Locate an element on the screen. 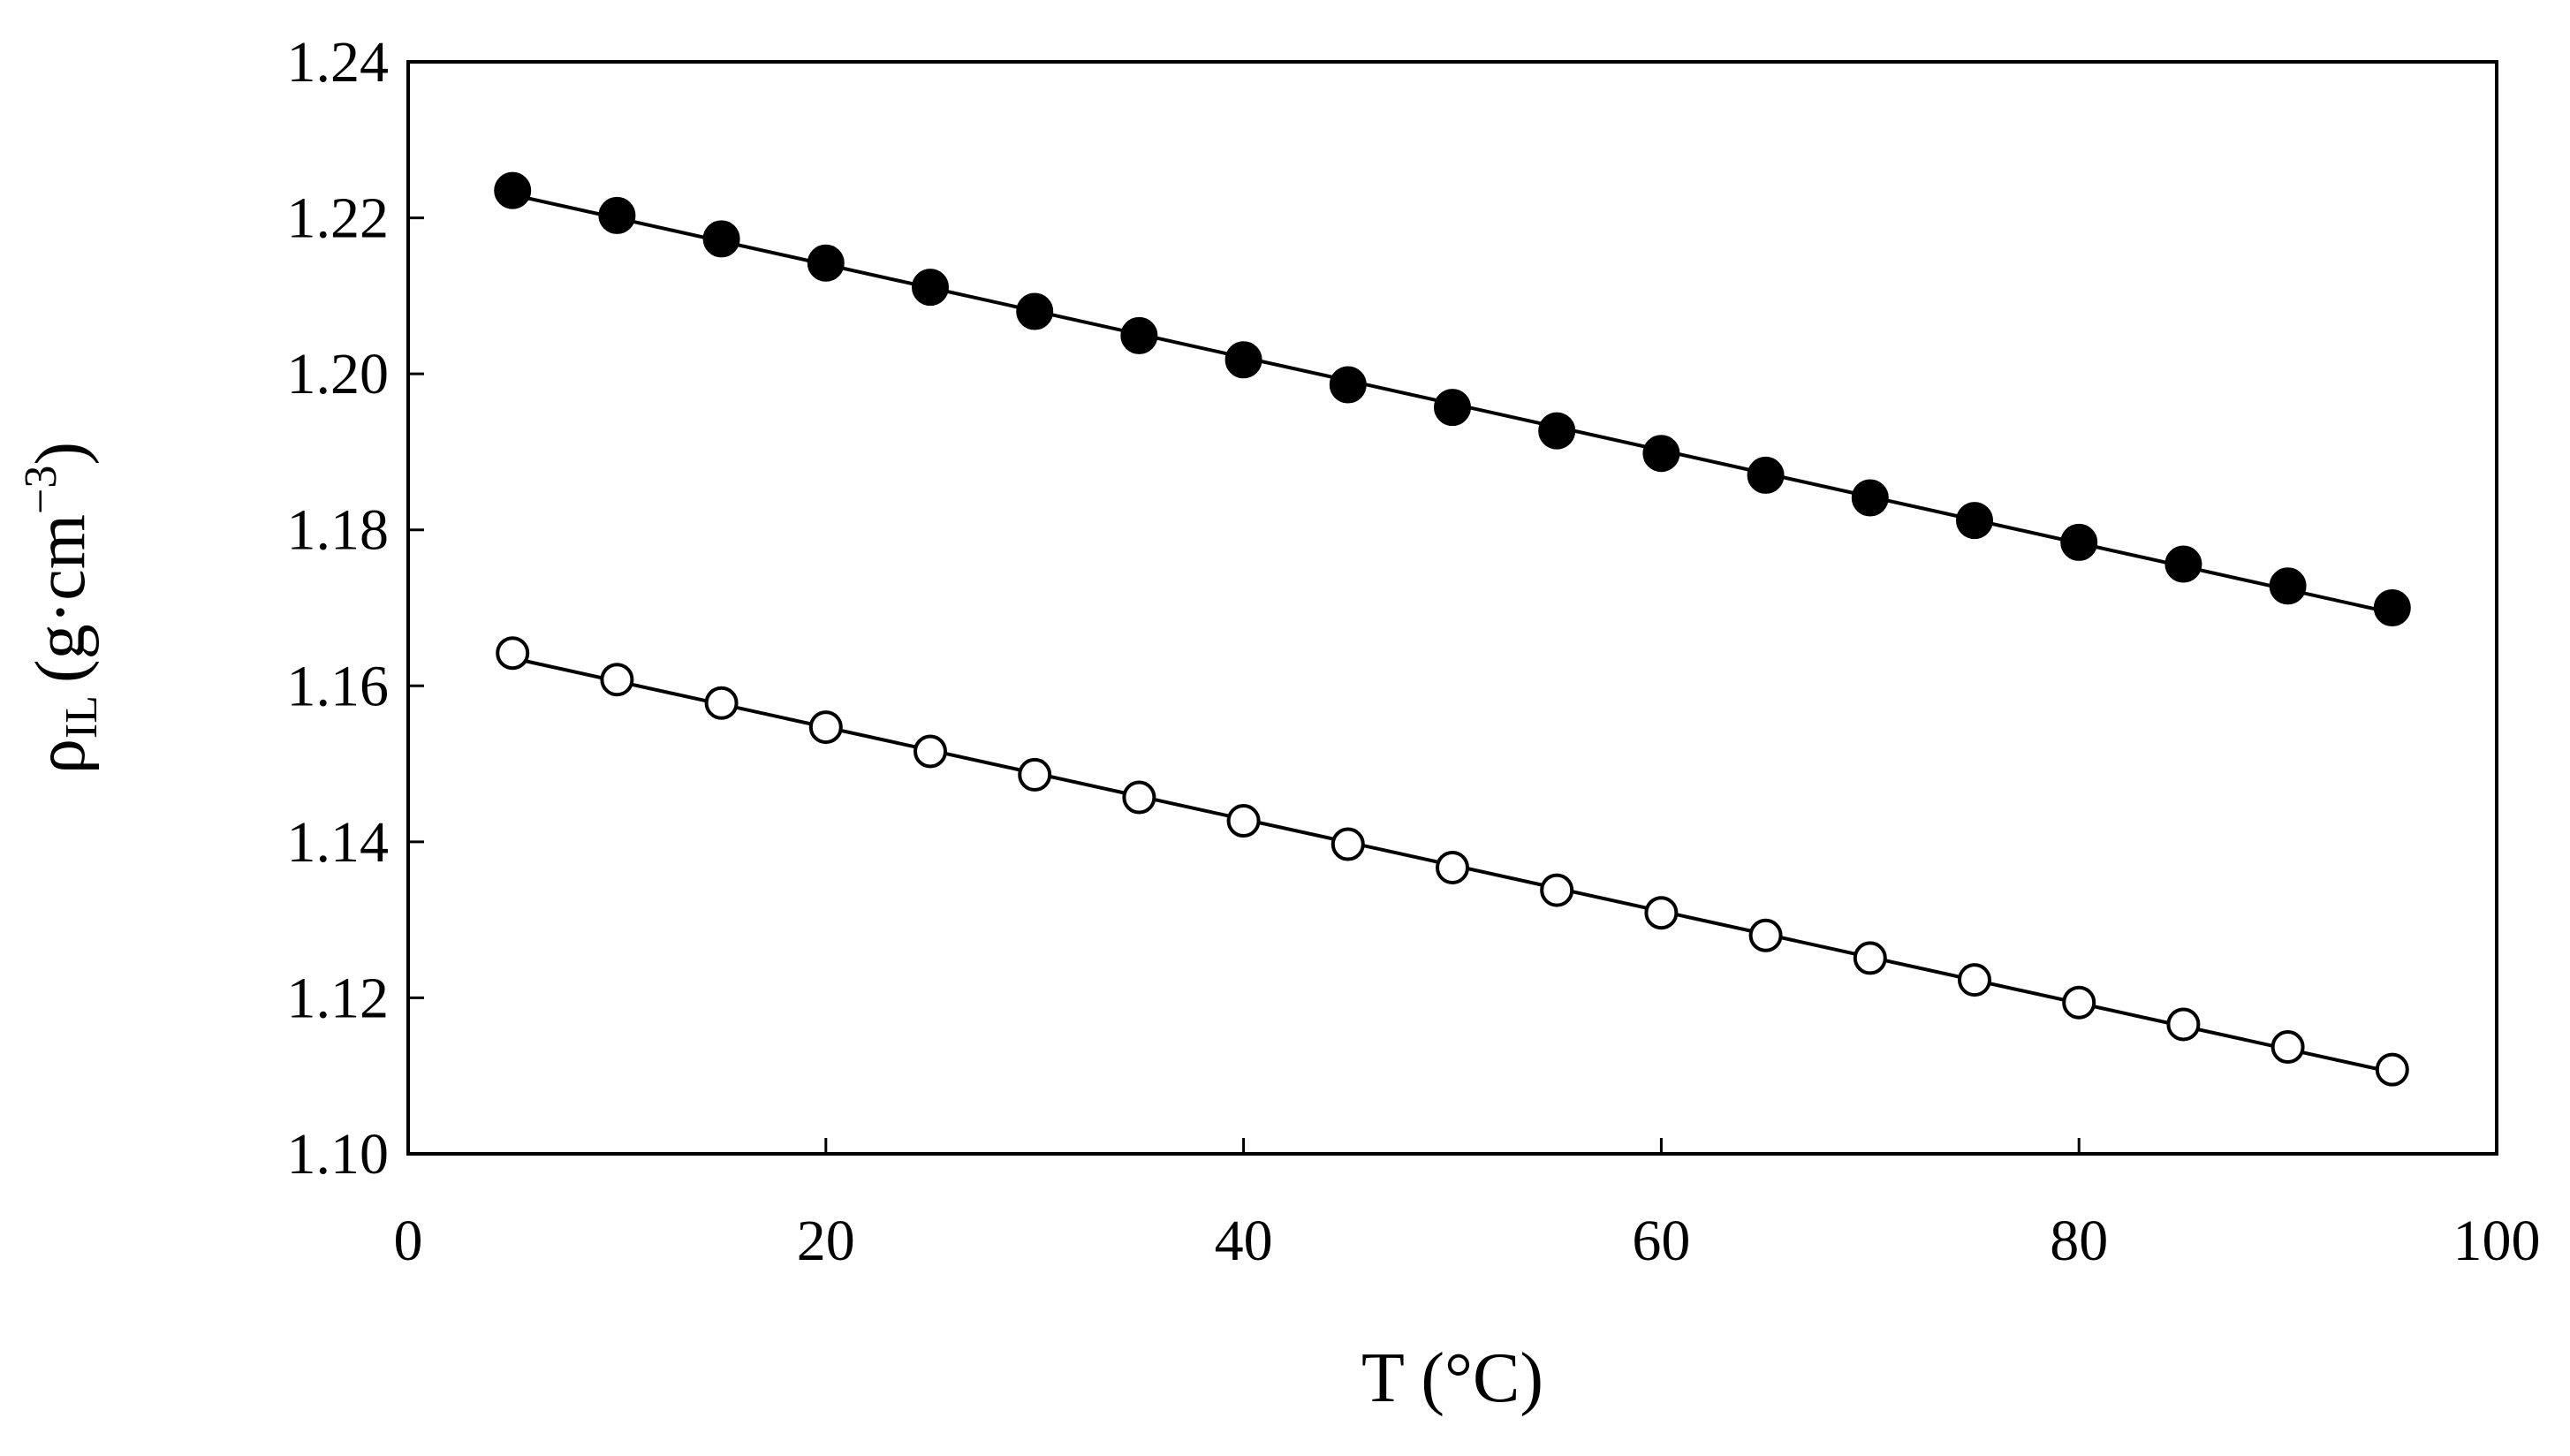 Image resolution: width=2570 pixels, height=1456 pixels. y-axis-unit-suffix: ) is located at coordinates (61, 454).